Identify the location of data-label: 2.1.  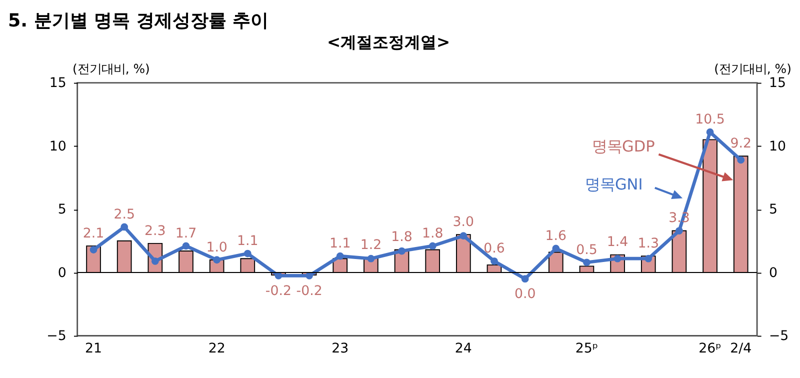
(93, 234).